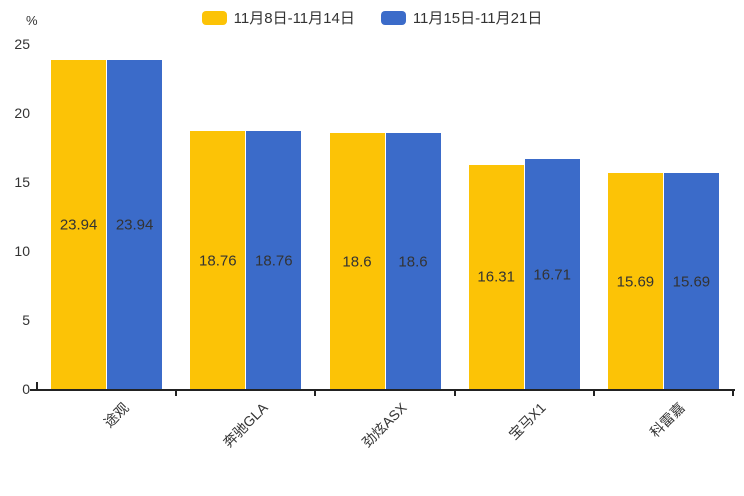 The width and height of the screenshot is (744, 496). What do you see at coordinates (116, 415) in the screenshot?
I see `x-category-label: 途观` at bounding box center [116, 415].